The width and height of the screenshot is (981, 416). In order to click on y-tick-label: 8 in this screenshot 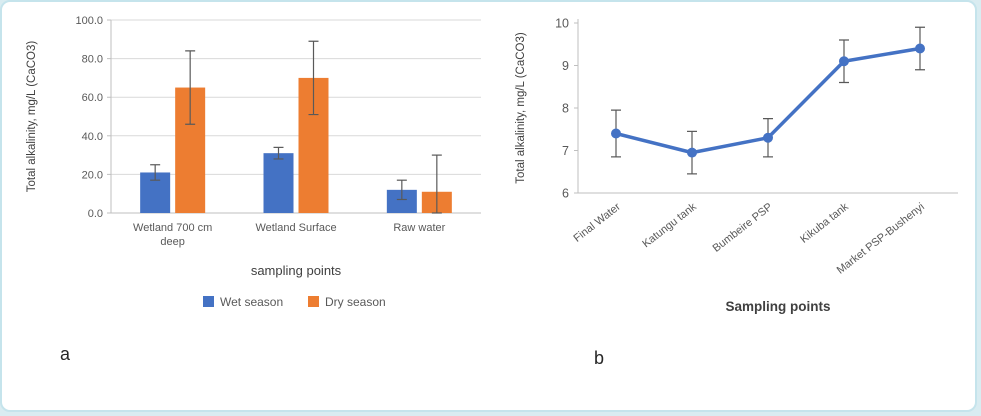, I will do `click(565, 109)`.